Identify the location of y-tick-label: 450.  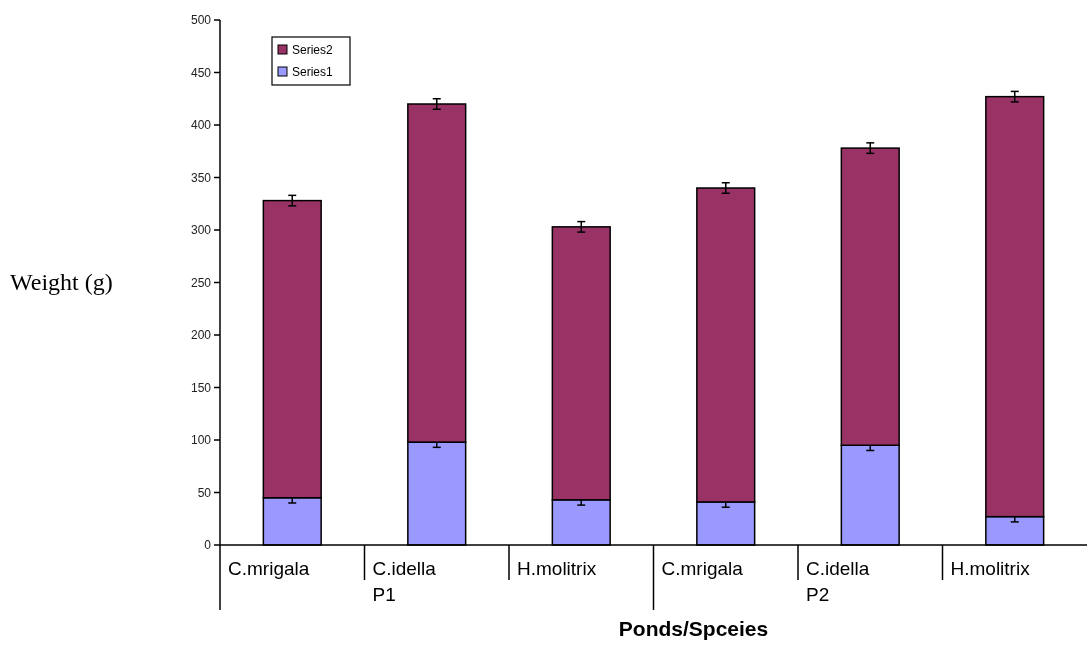
(201, 72).